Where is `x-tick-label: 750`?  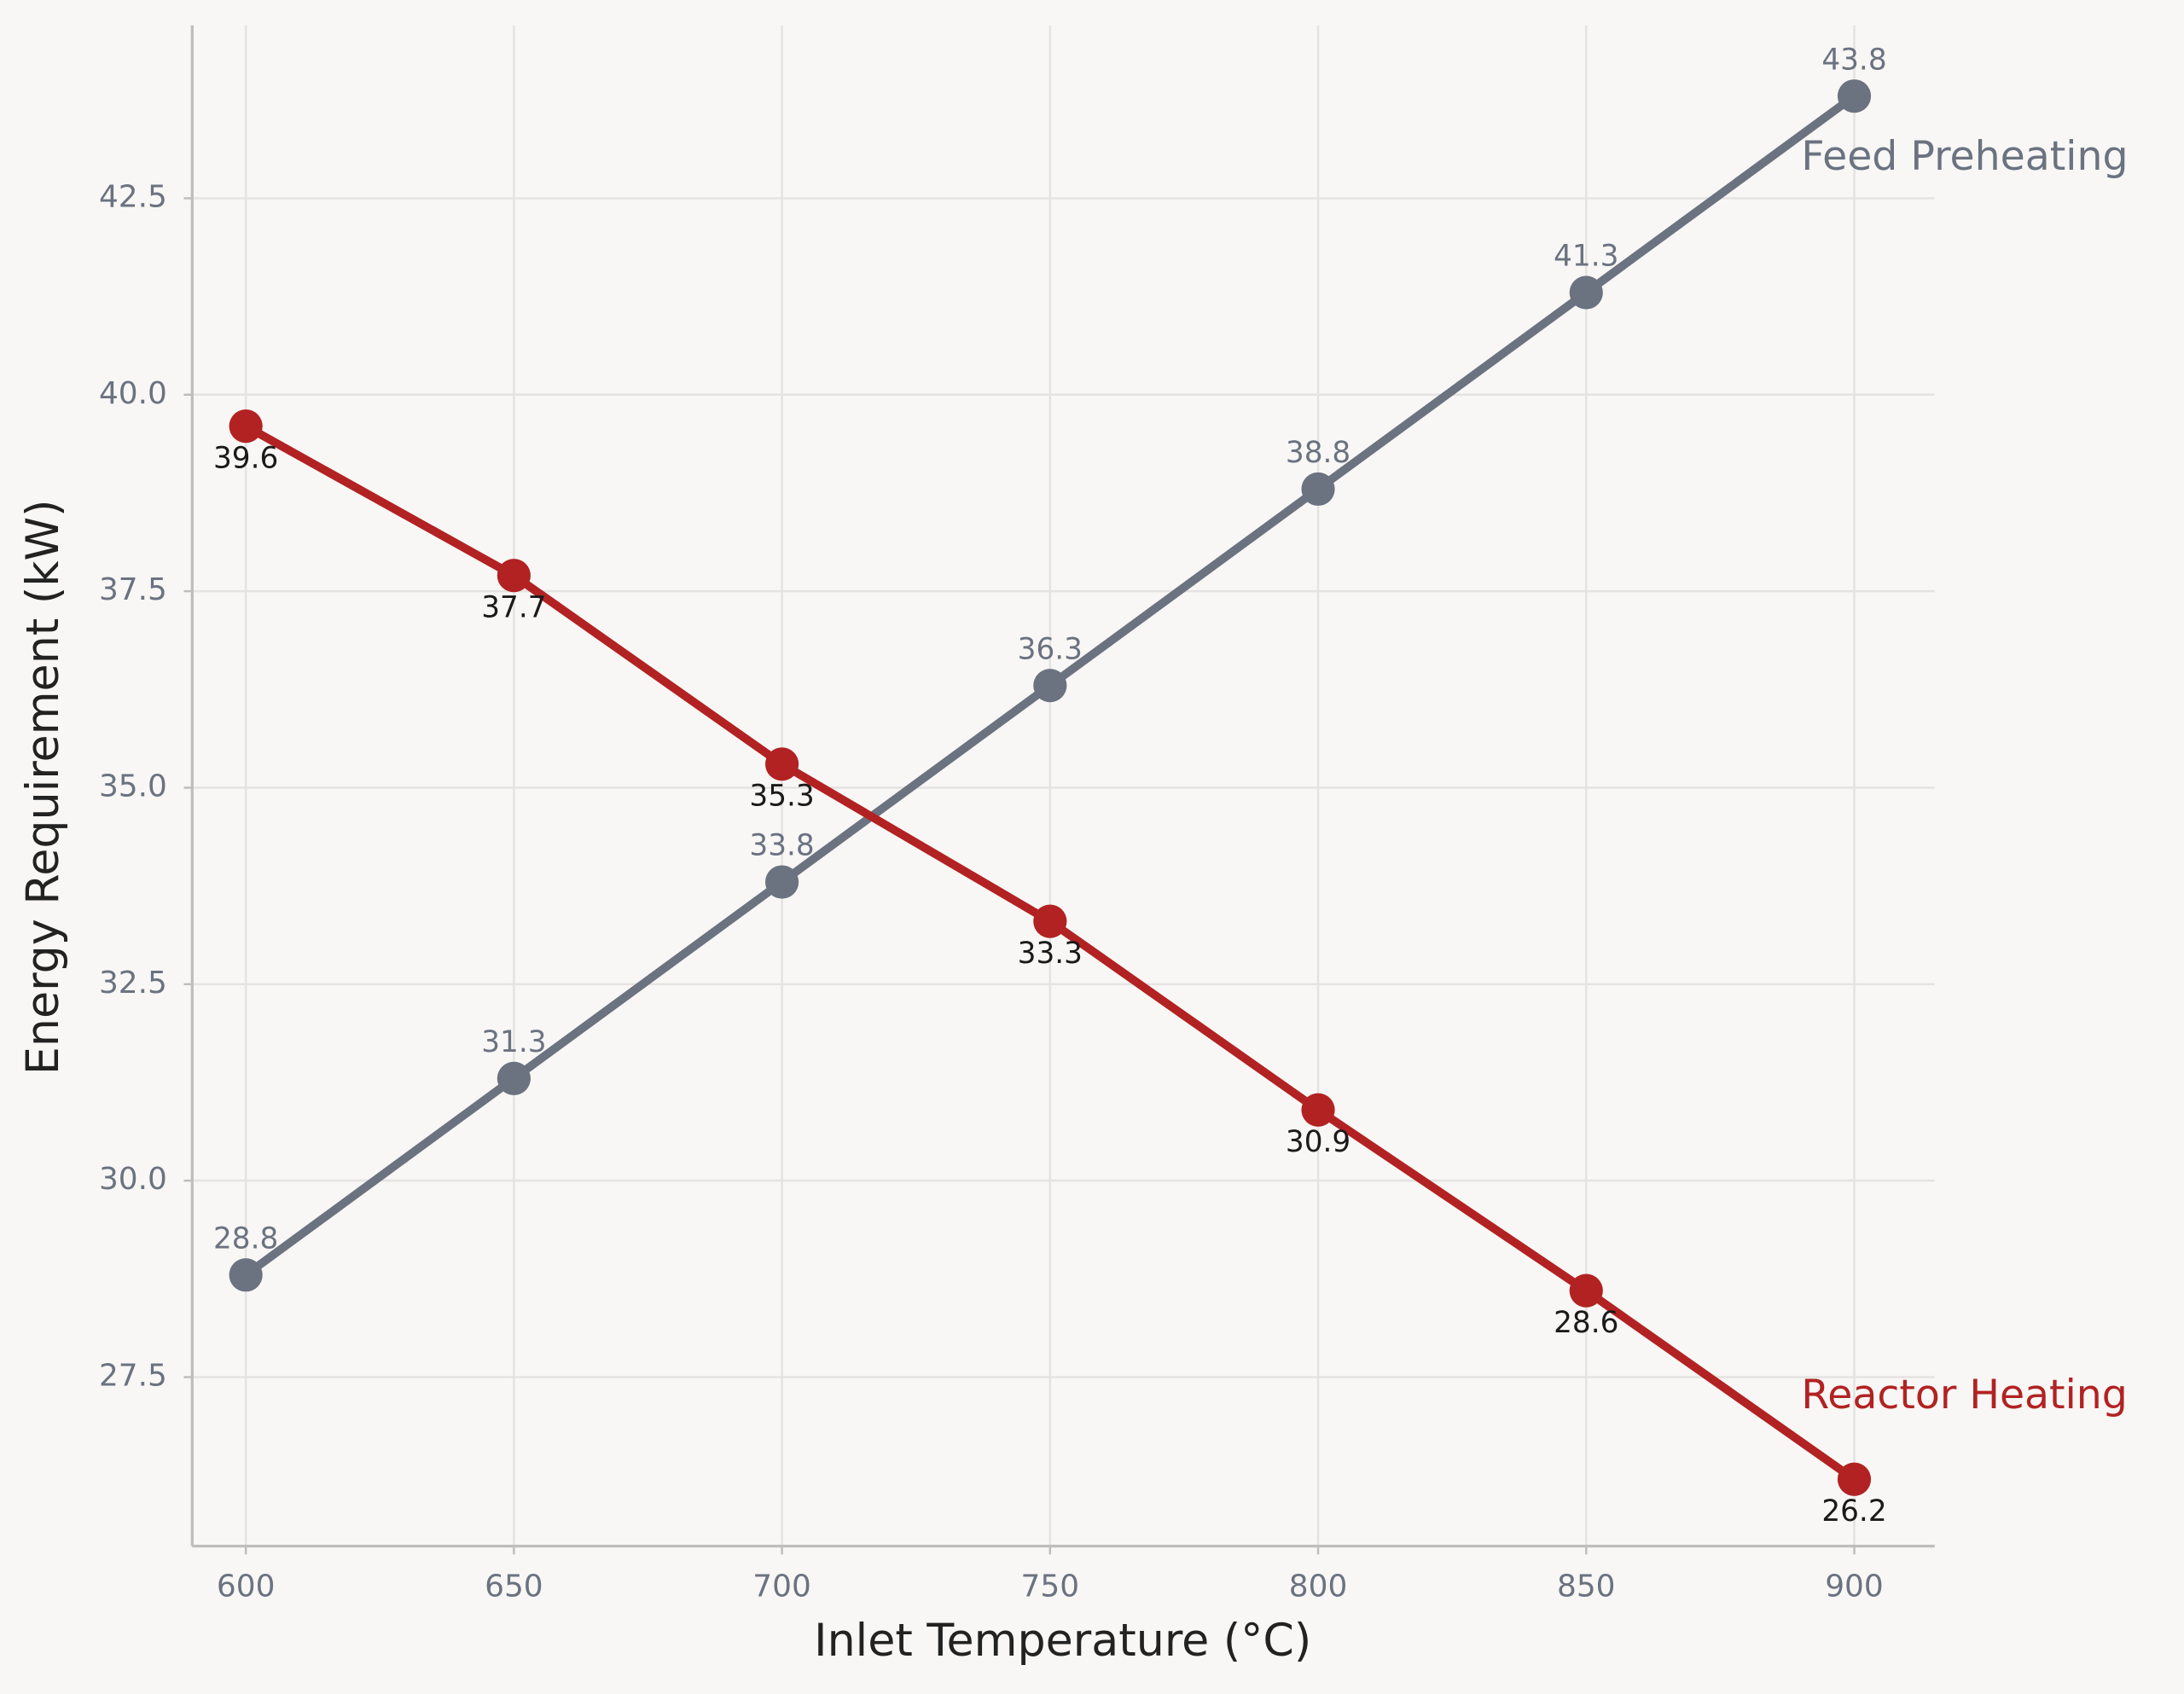
x-tick-label: 750 is located at coordinates (1050, 1586).